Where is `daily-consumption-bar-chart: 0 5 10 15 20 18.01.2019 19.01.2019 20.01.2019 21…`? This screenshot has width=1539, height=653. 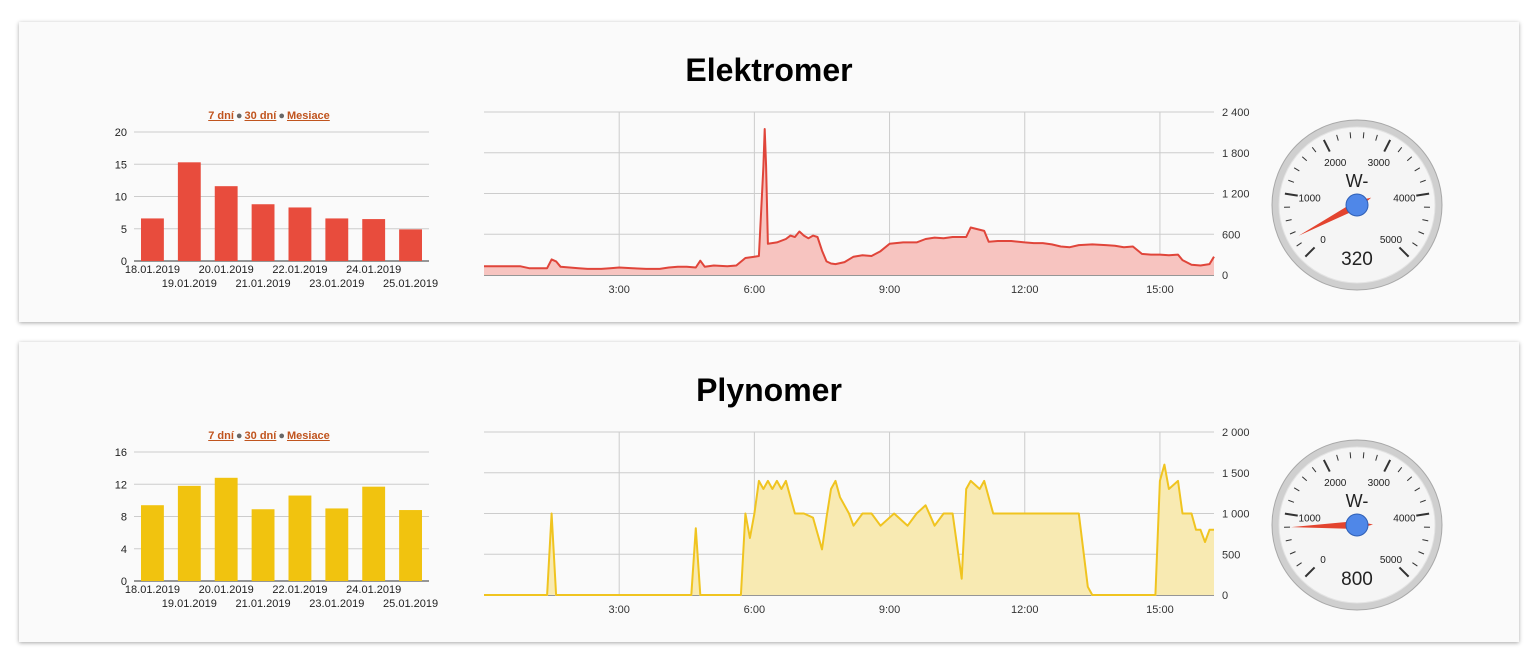
daily-consumption-bar-chart: 0 5 10 15 20 18.01.2019 19.01.2019 20.01.2019 21… is located at coordinates (276, 208).